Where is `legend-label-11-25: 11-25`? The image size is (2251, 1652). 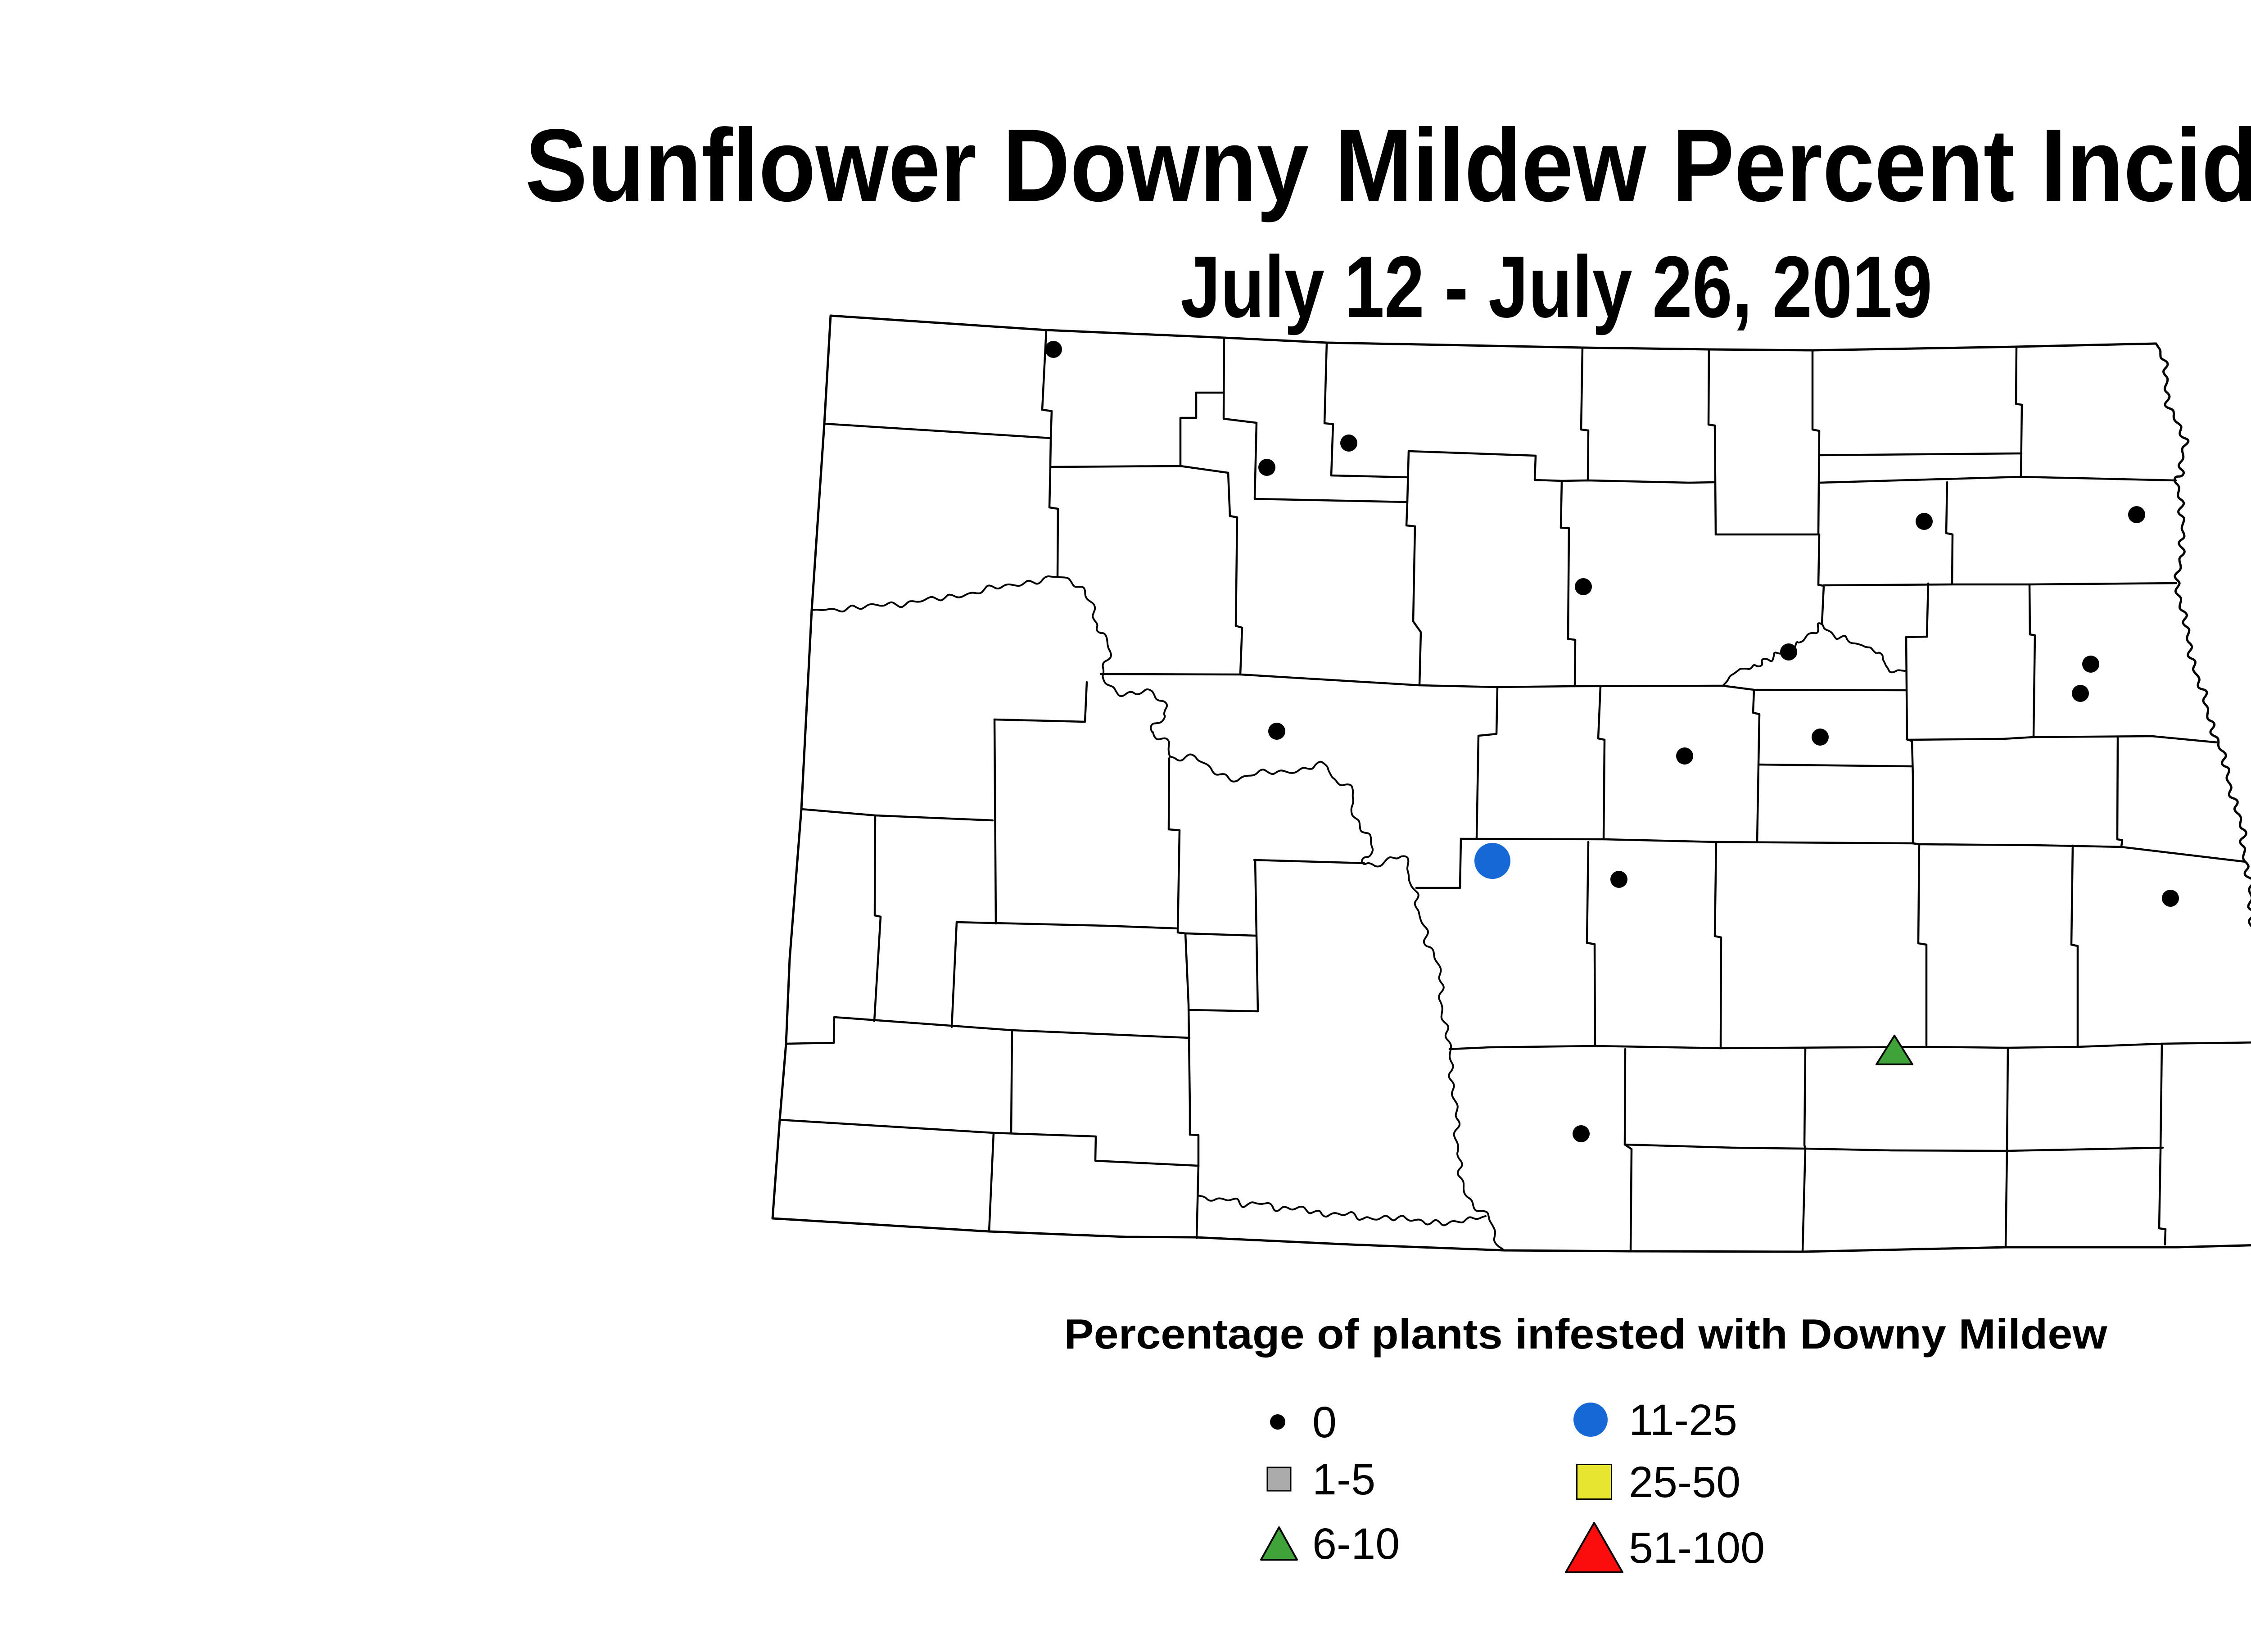 legend-label-11-25: 11-25 is located at coordinates (1683, 1419).